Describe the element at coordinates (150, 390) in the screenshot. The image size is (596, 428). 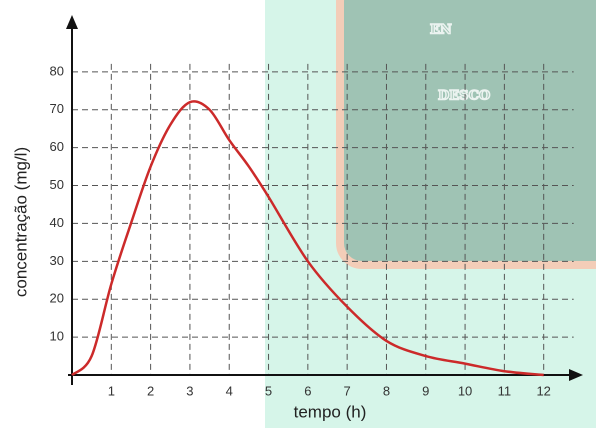
I see `x-tick-label: 2` at that location.